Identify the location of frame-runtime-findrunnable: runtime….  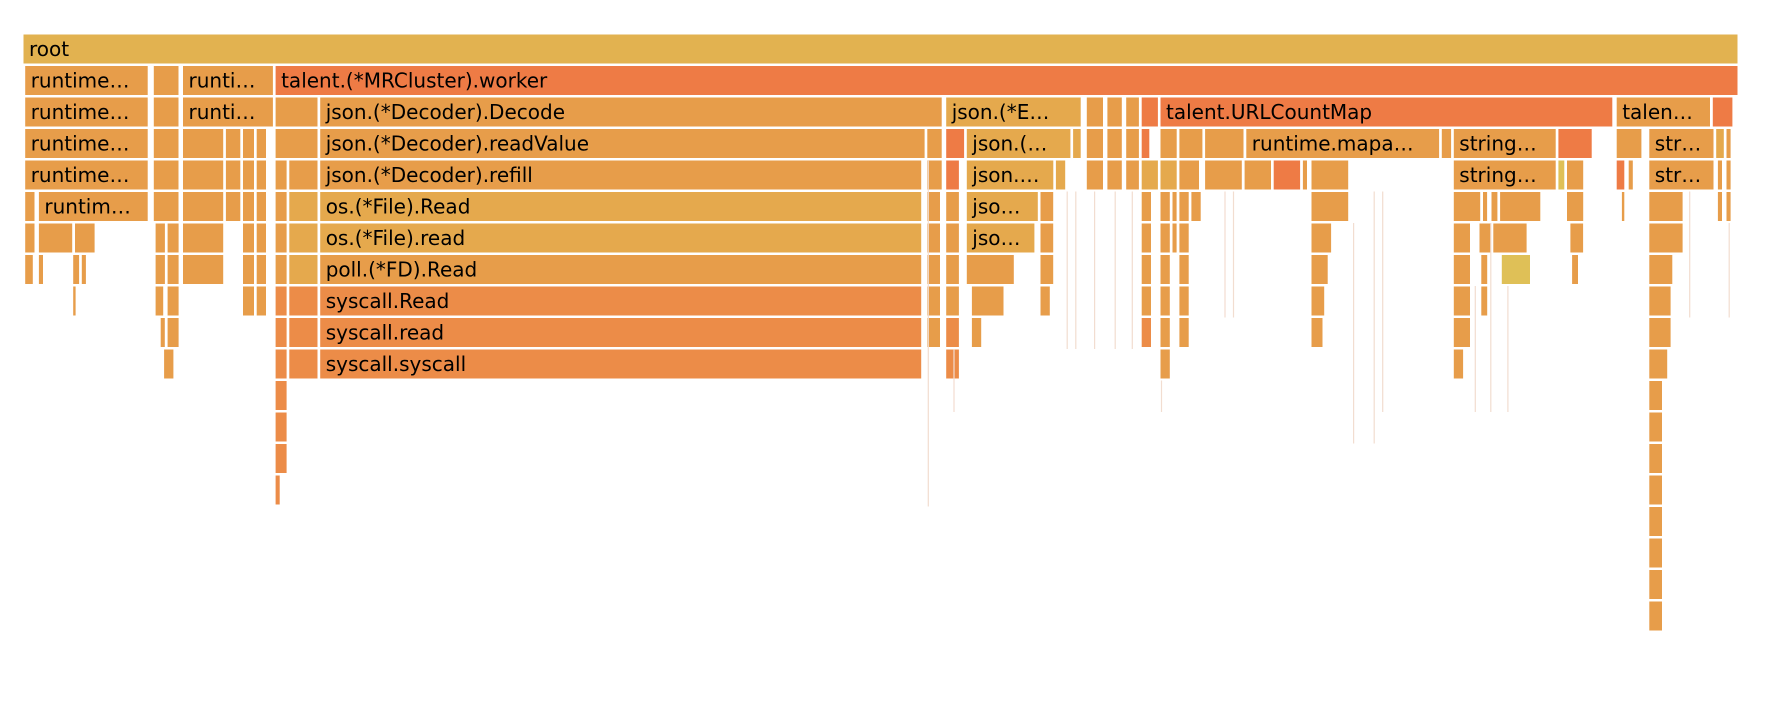
(86, 175).